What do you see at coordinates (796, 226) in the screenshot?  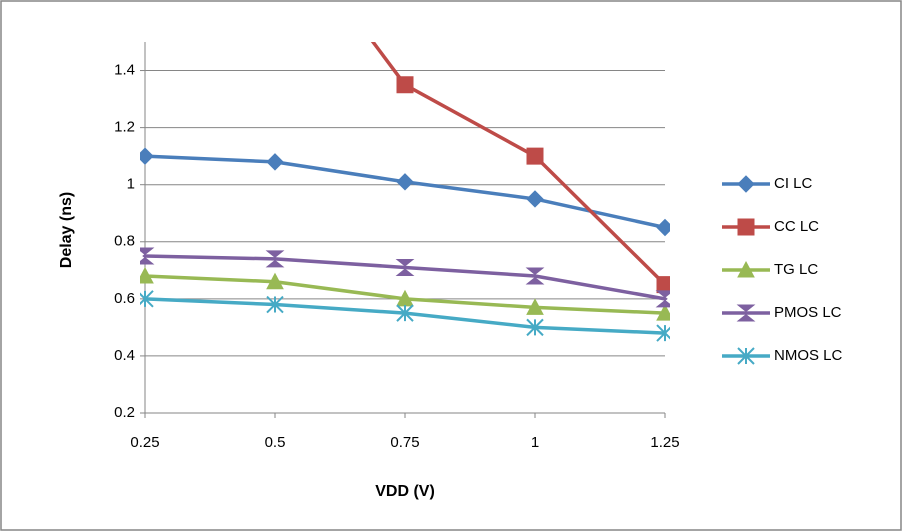 I see `legend-label: CC LC` at bounding box center [796, 226].